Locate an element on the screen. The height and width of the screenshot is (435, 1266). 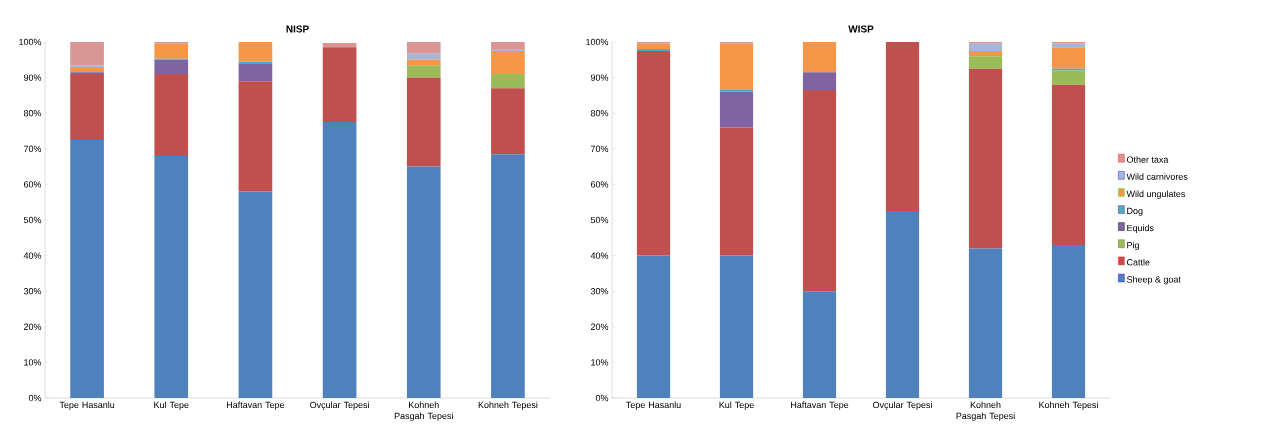
legend-label: Dog is located at coordinates (1135, 211).